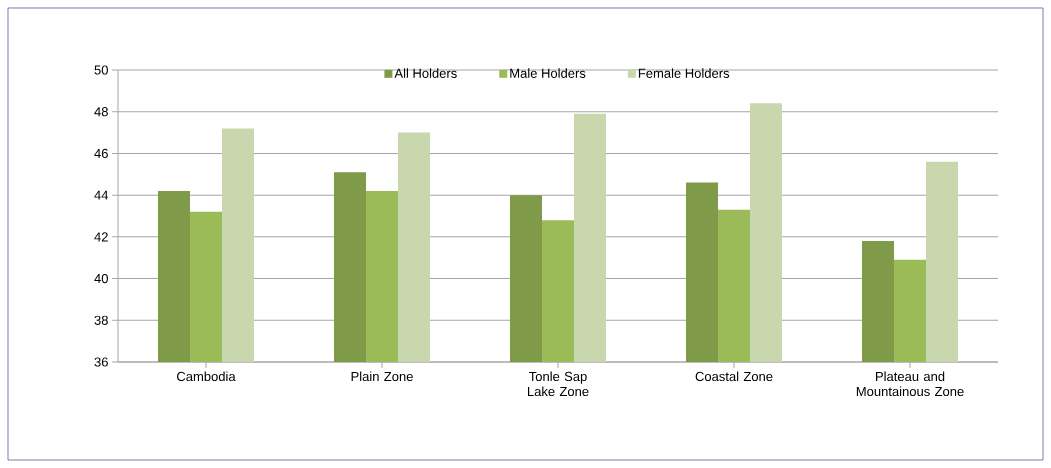 The width and height of the screenshot is (1051, 468). Describe the element at coordinates (910, 384) in the screenshot. I see `x-tick-label: Plateau and Mountainous Zone` at that location.